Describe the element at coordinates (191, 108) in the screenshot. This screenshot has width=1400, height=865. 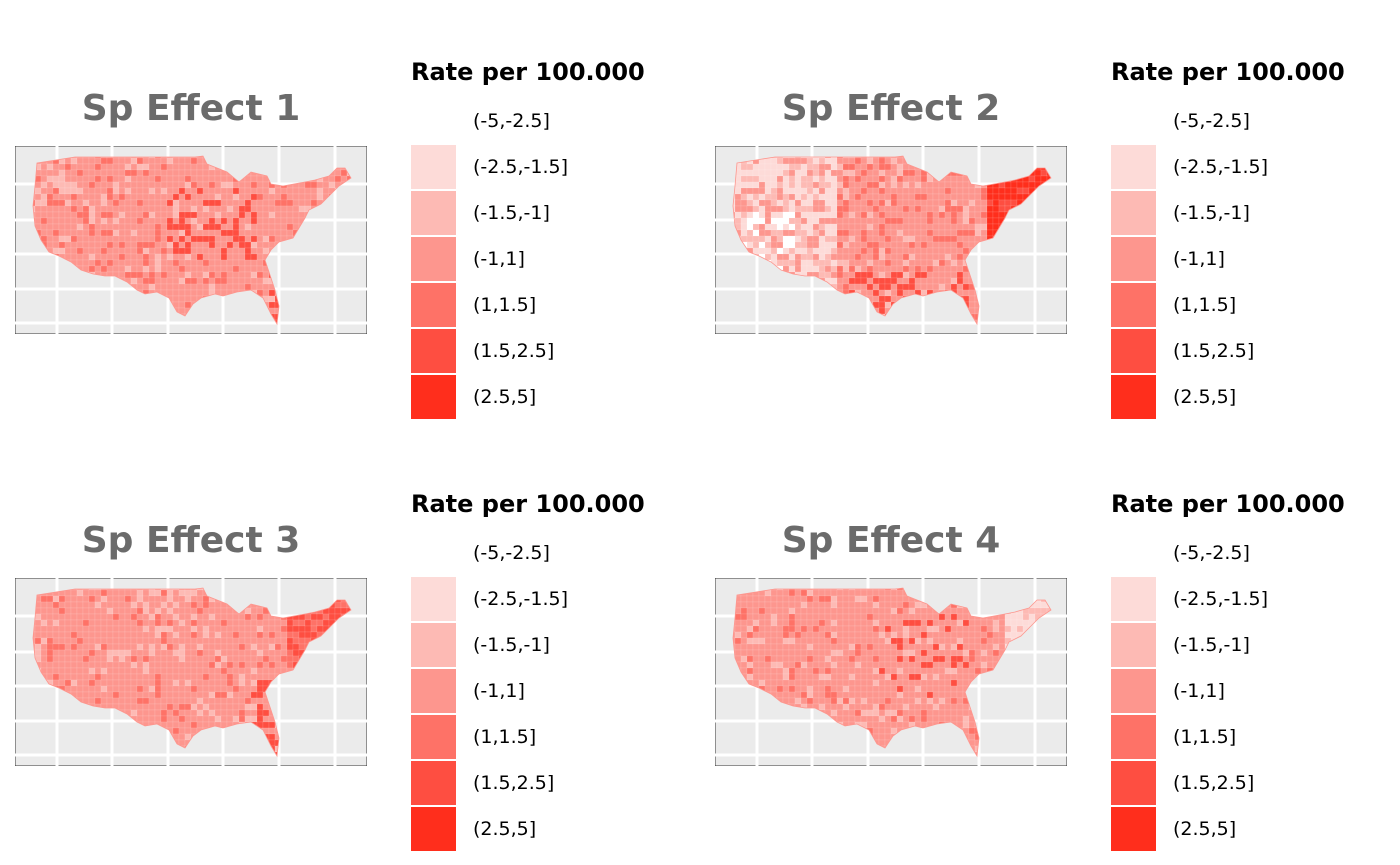
I see `map-title: Sp Effect 1` at that location.